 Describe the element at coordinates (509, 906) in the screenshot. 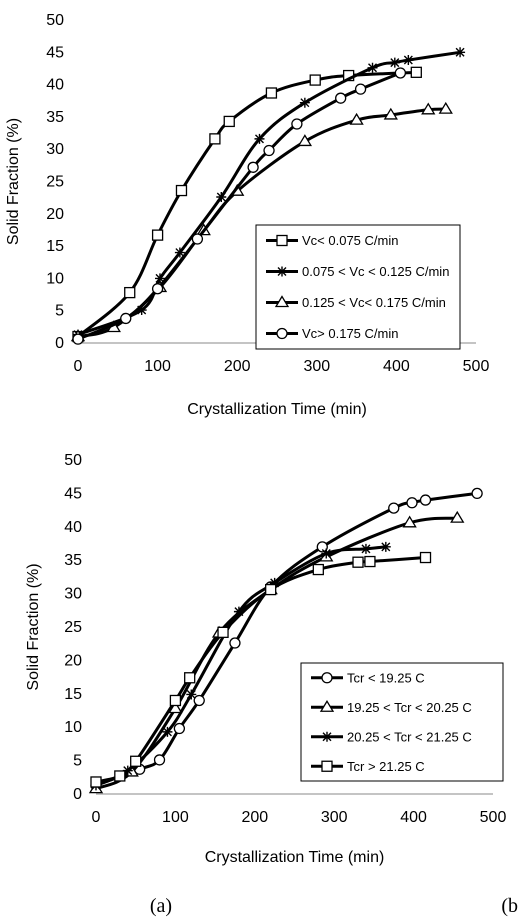

I see `panel-label-b: (b` at that location.